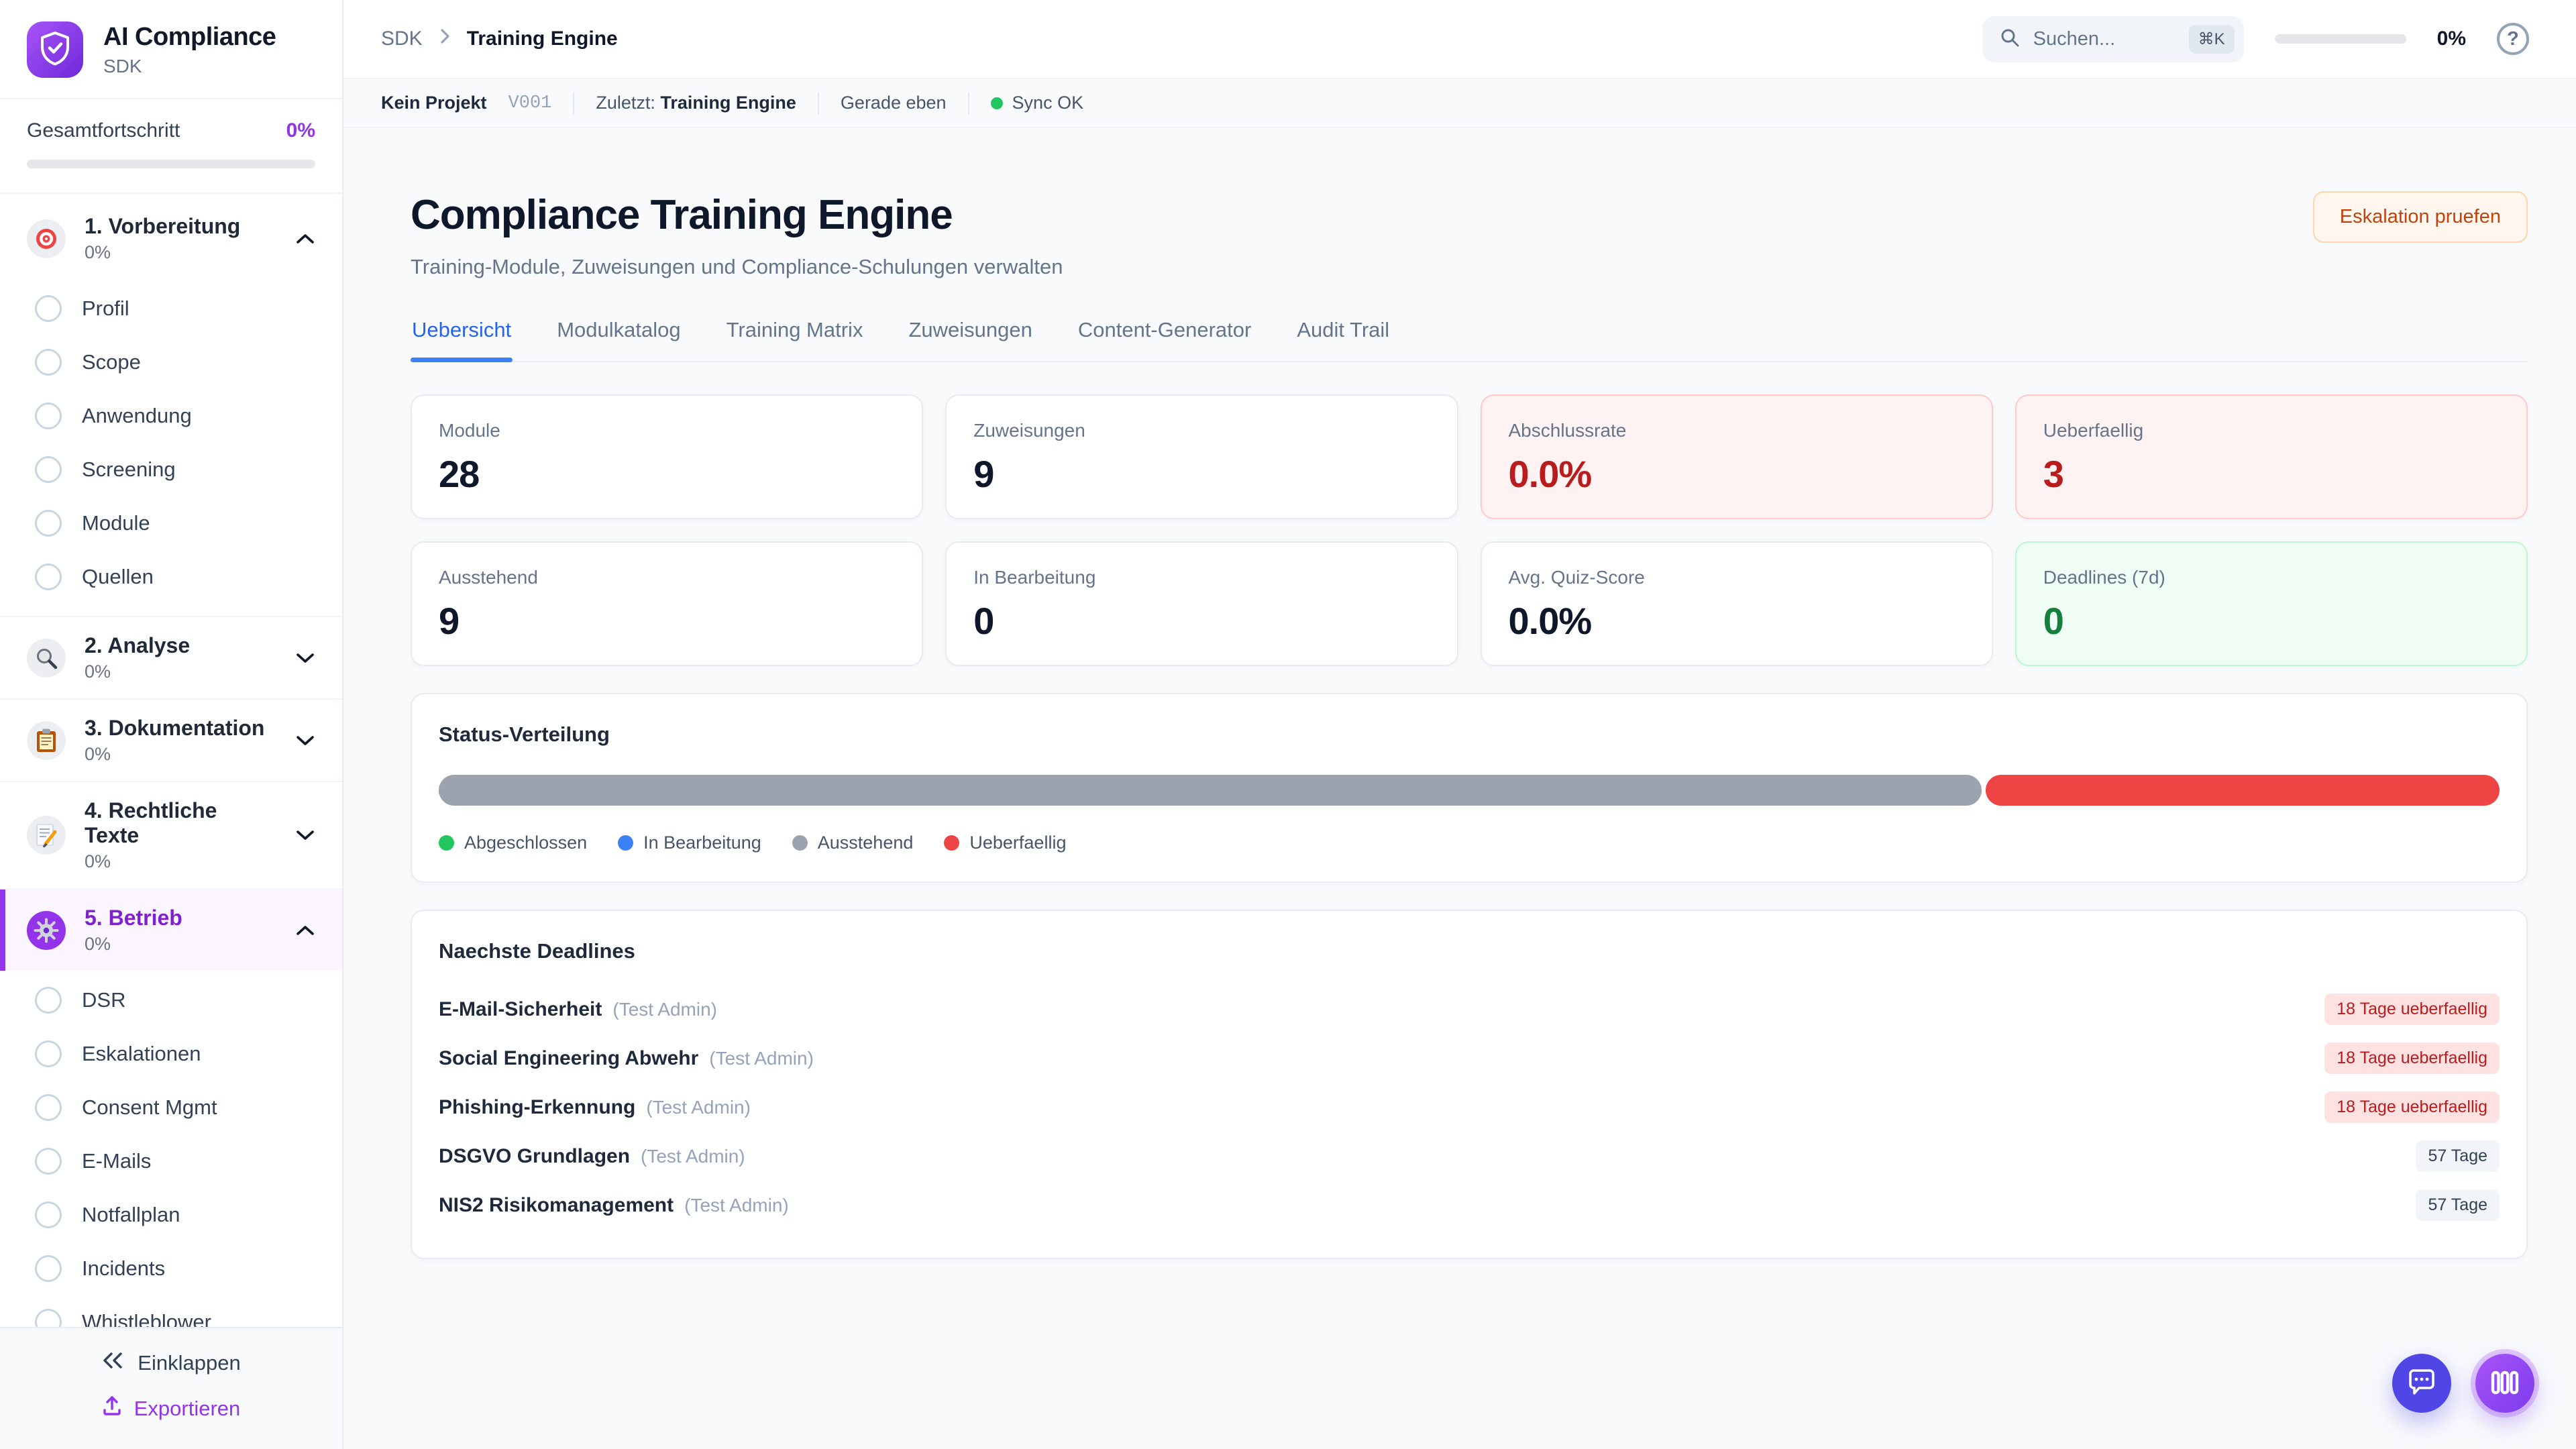 This screenshot has width=2576, height=1449. I want to click on stat-card-in-bearbeitung: In Bearbeitung 0, so click(1201, 603).